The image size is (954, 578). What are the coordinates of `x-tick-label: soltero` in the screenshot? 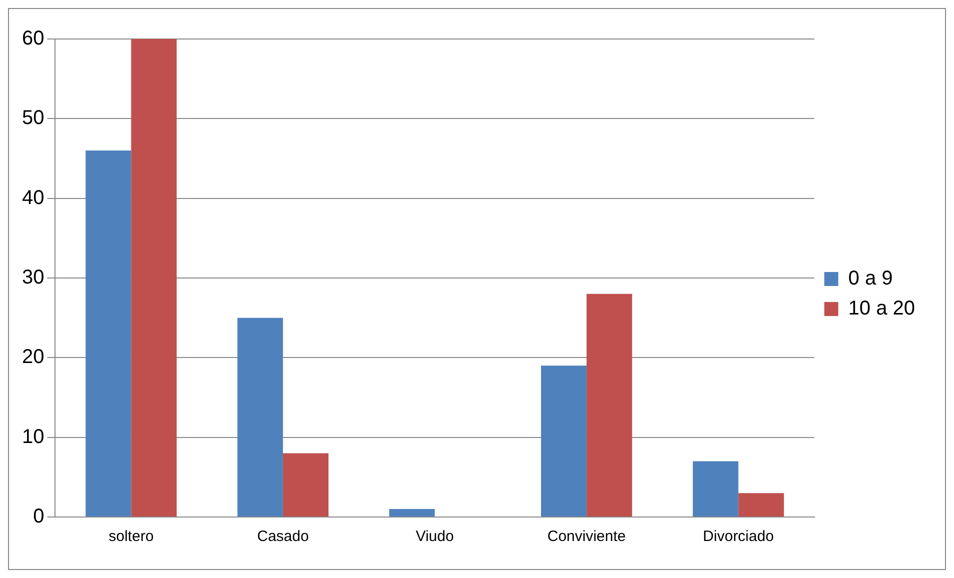 It's located at (131, 537).